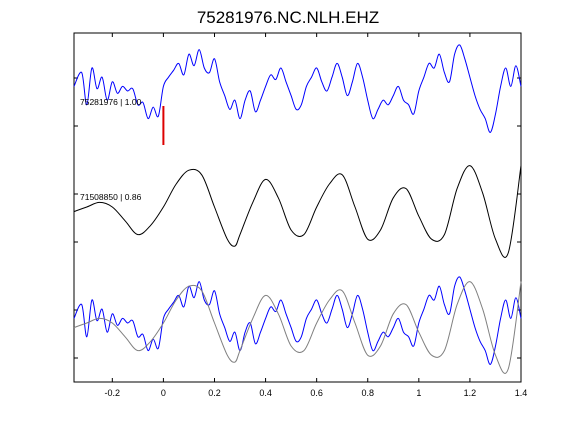 This screenshot has height=432, width=576. What do you see at coordinates (288, 17) in the screenshot?
I see `chart-title: 75281976.NC.NLH.EHZ` at bounding box center [288, 17].